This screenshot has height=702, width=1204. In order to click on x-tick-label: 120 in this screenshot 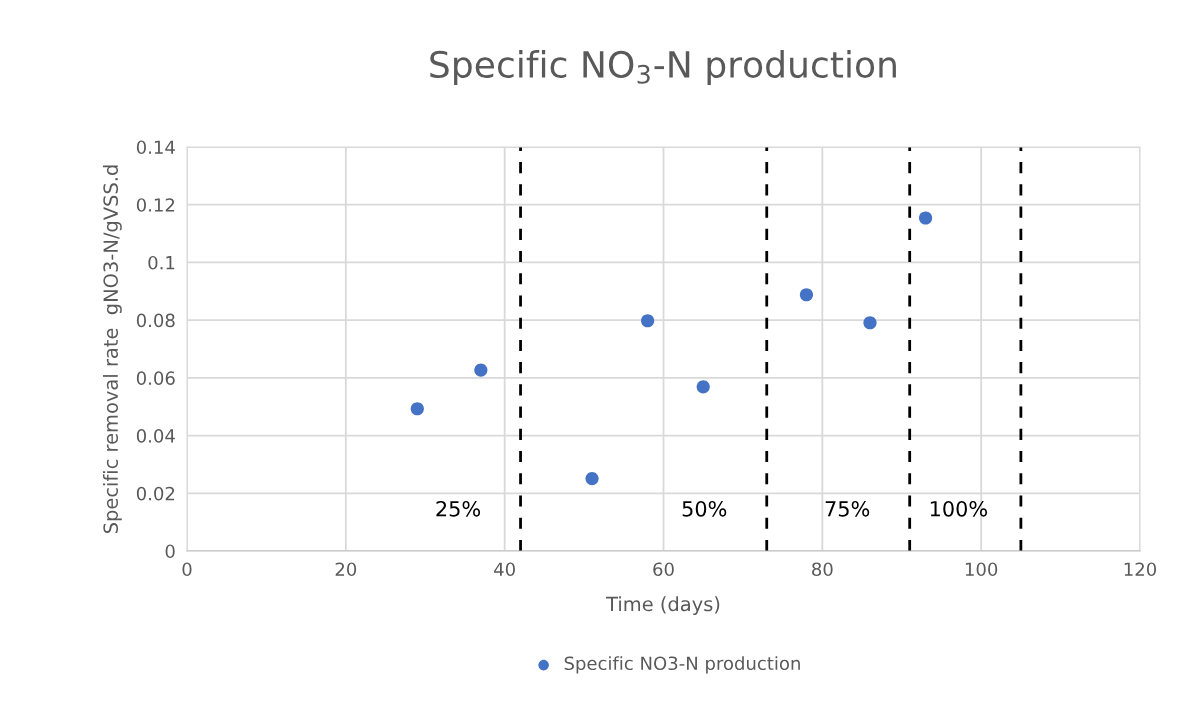, I will do `click(1140, 569)`.